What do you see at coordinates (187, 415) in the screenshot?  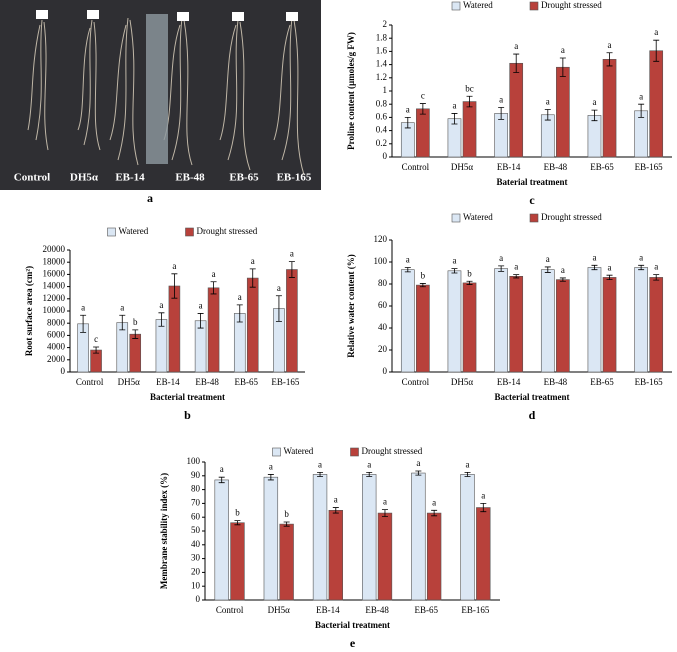 I see `panel-letter: b` at bounding box center [187, 415].